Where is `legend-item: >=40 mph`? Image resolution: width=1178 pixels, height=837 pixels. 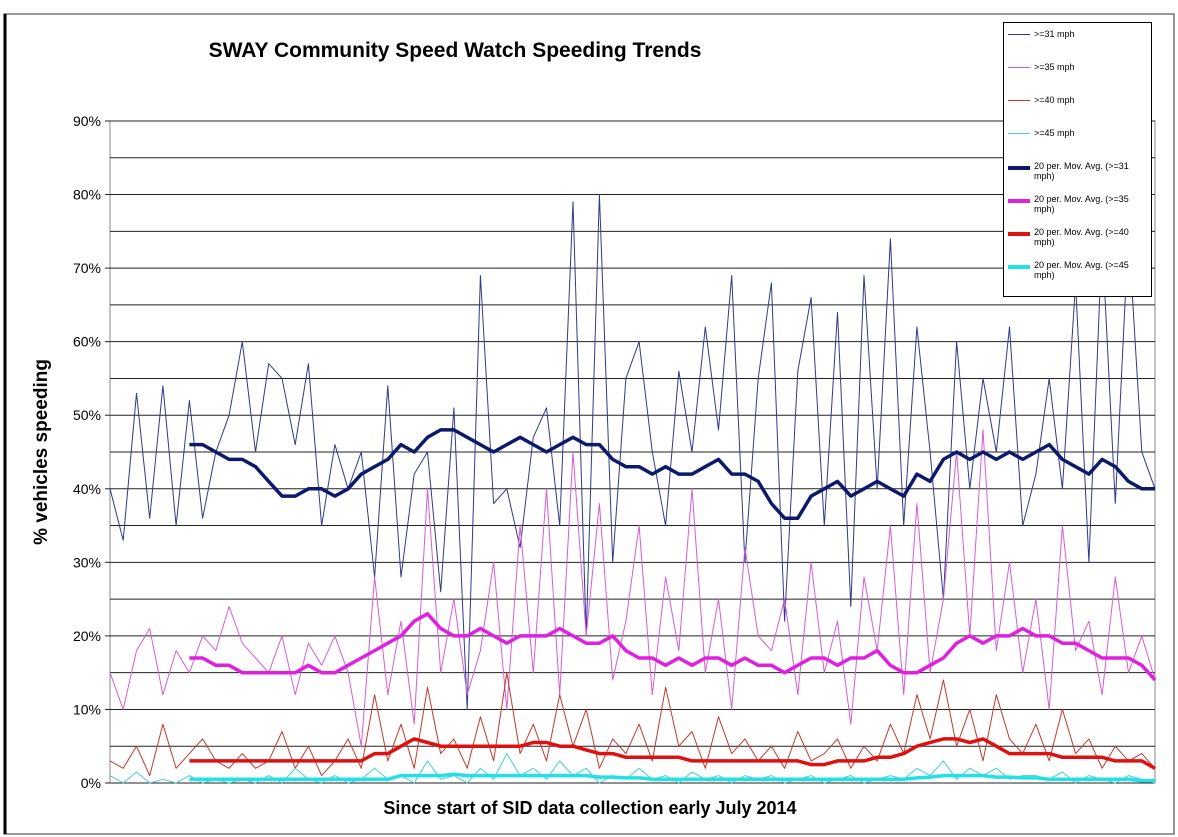
legend-item: >=40 mph is located at coordinates (1077, 111).